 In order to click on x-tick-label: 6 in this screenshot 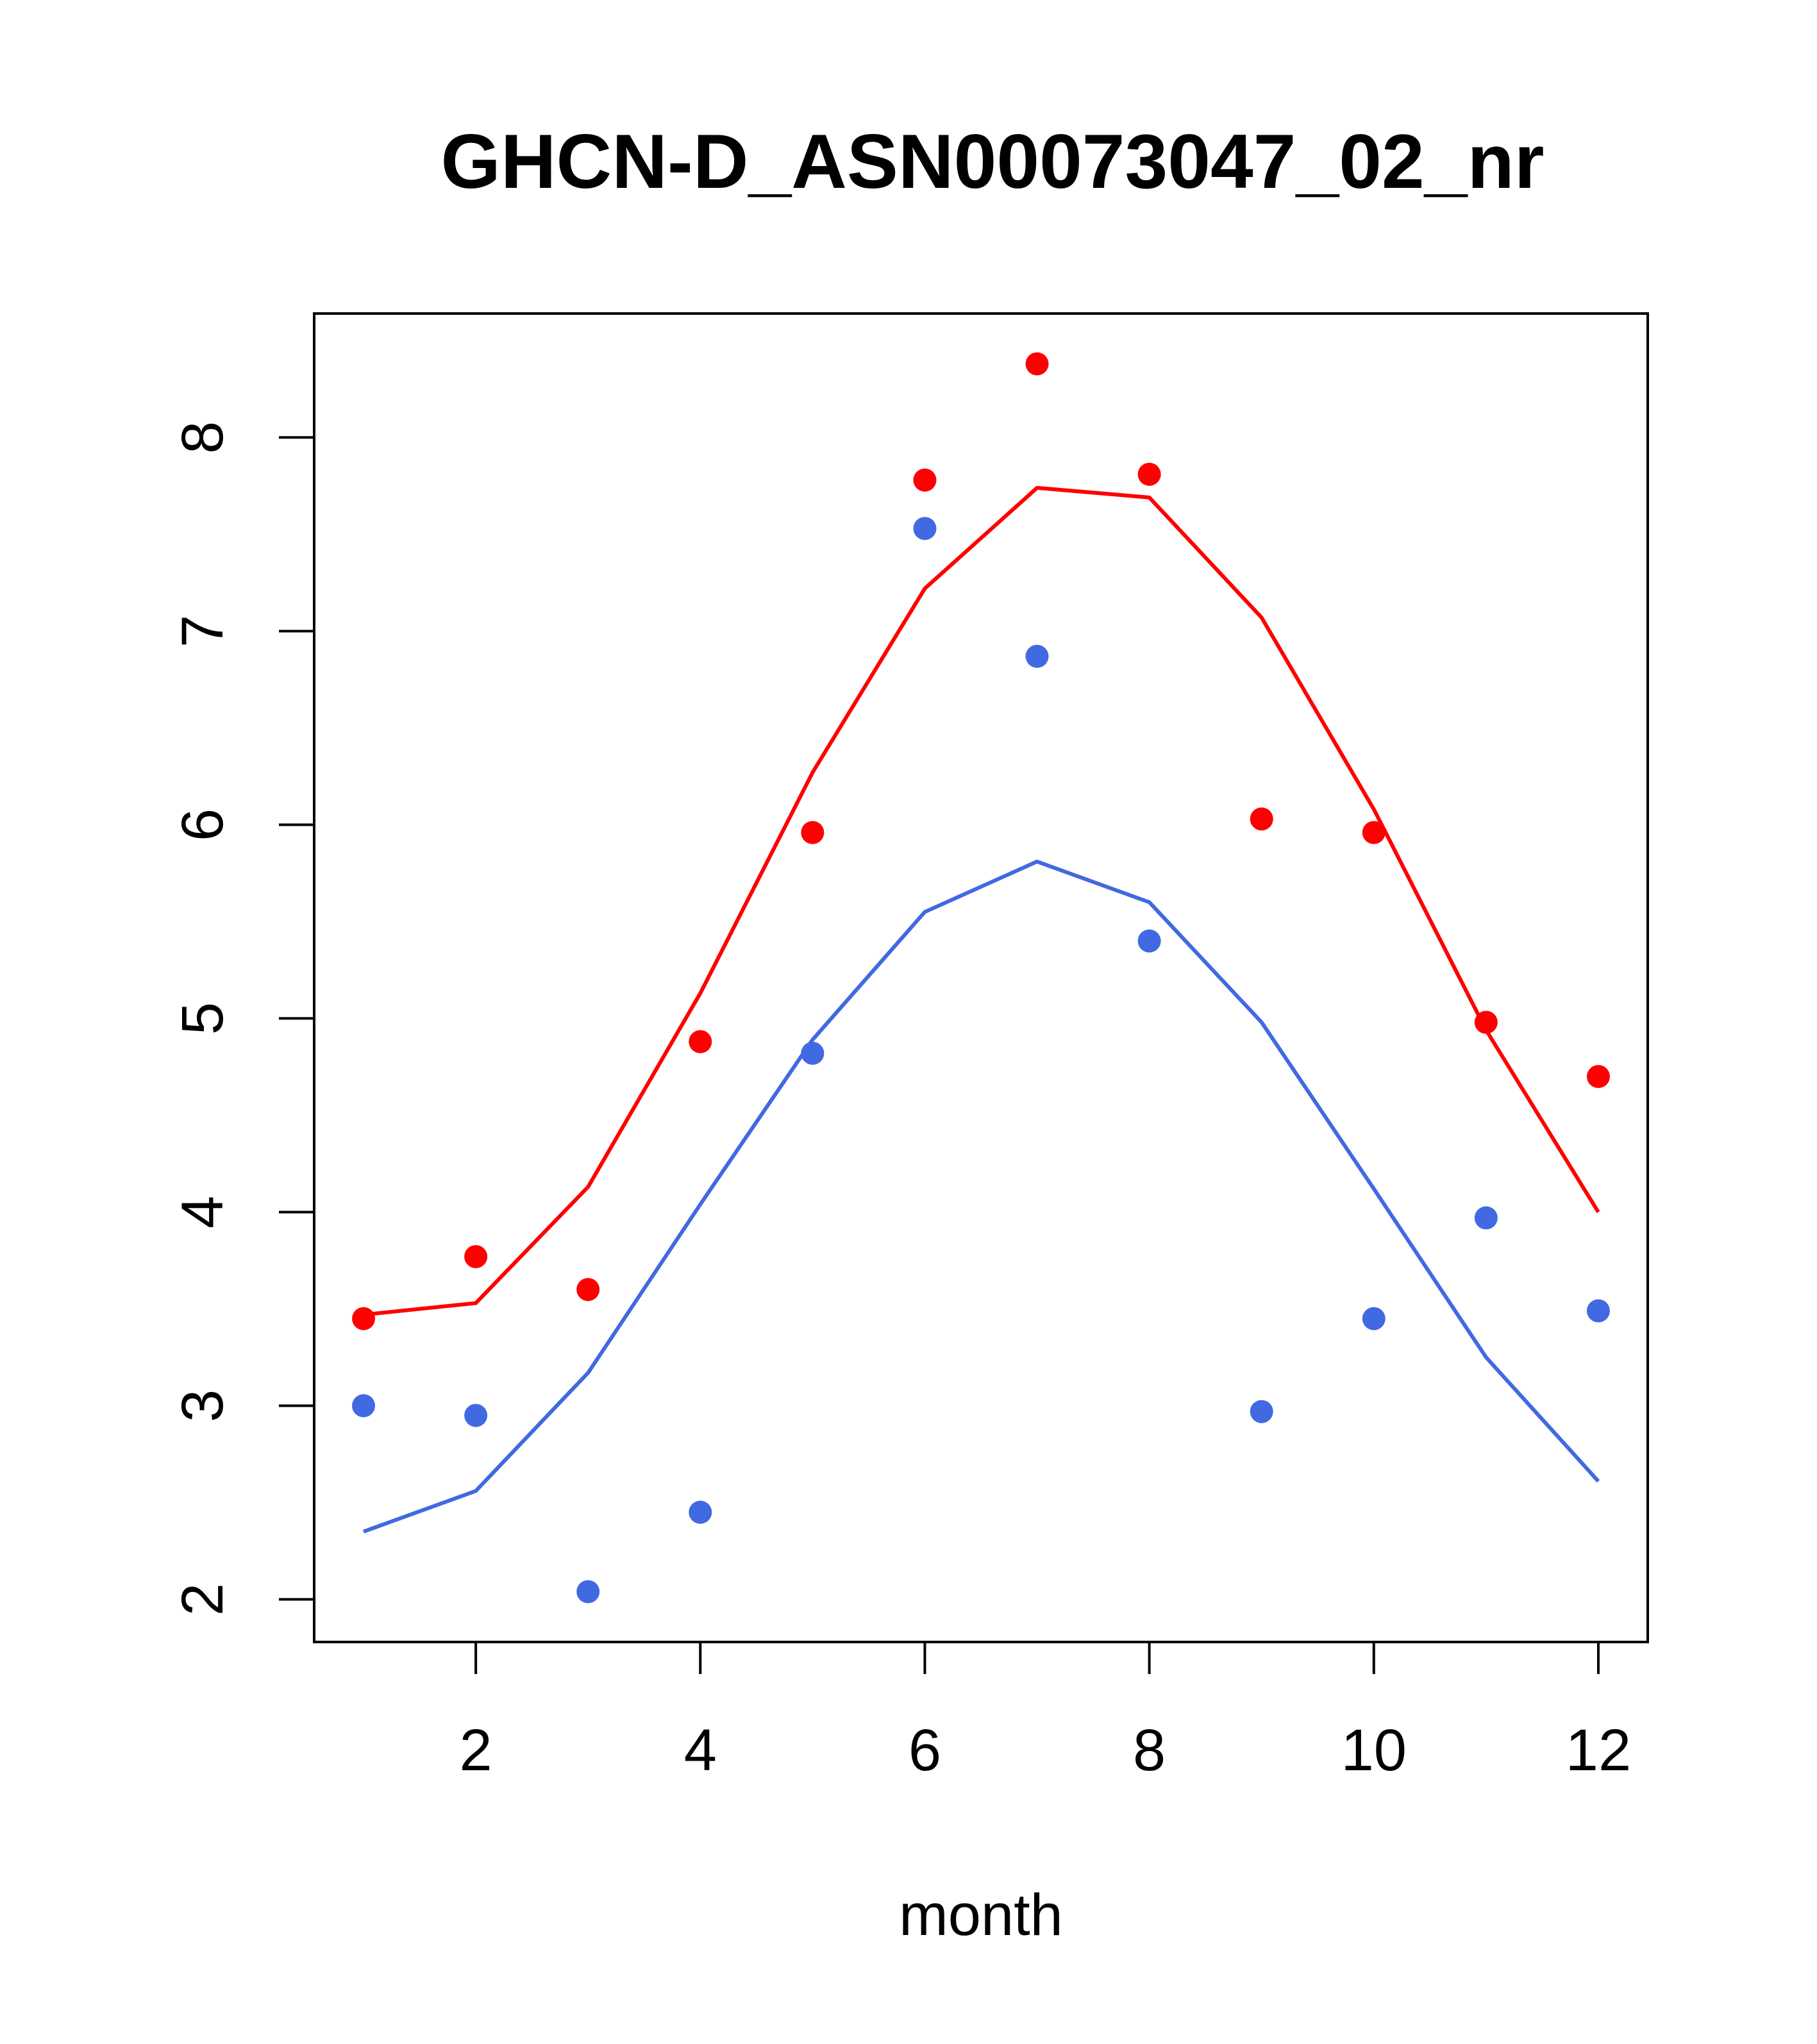, I will do `click(924, 1751)`.